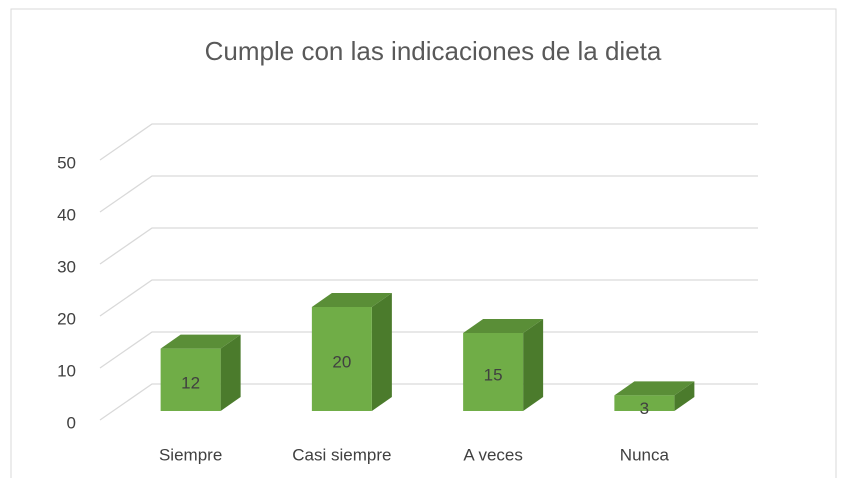 Image resolution: width=846 pixels, height=478 pixels. Describe the element at coordinates (190, 454) in the screenshot. I see `x-tick-label: Siempre` at that location.